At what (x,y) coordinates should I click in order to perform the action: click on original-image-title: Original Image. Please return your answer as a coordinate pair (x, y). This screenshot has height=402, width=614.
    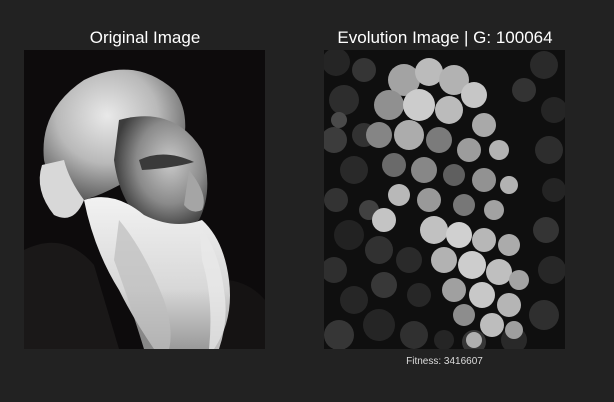
    Looking at the image, I should click on (145, 37).